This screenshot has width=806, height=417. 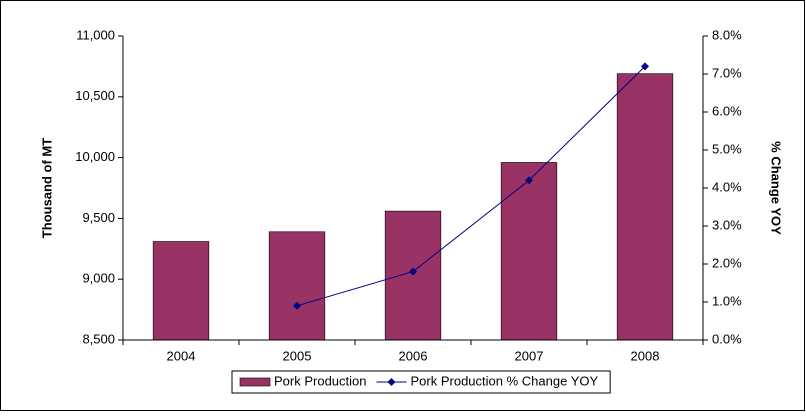 I want to click on legend-swatch, so click(x=255, y=382).